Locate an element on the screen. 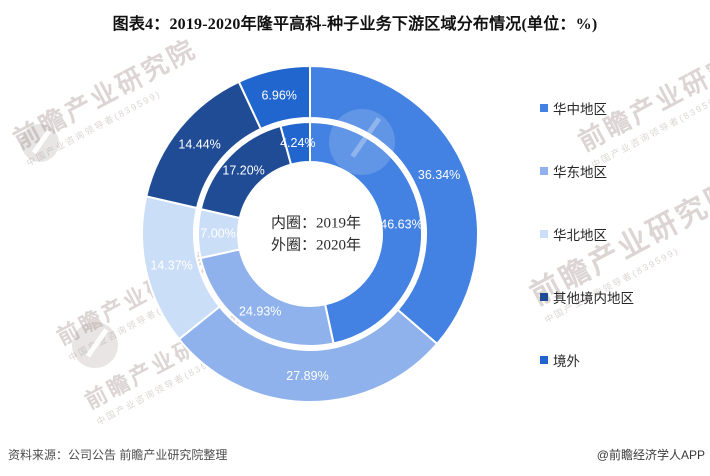 This screenshot has height=476, width=710. legend-item-2: 华北地区 is located at coordinates (587, 234).